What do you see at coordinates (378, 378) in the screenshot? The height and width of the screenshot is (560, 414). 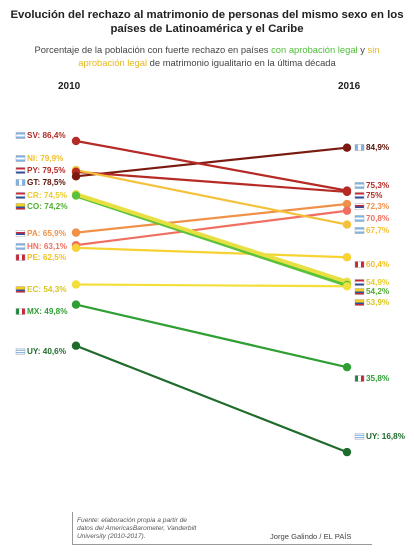 I see `label-2016-mx: 35,8%` at bounding box center [378, 378].